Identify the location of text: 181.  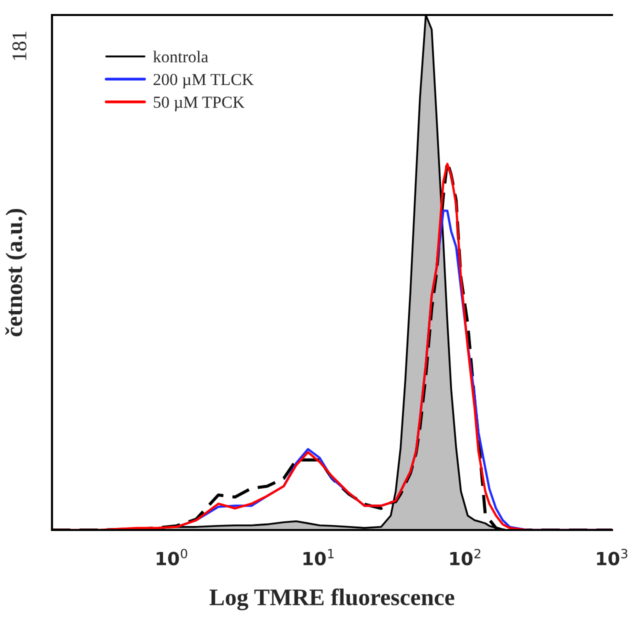
(19, 46).